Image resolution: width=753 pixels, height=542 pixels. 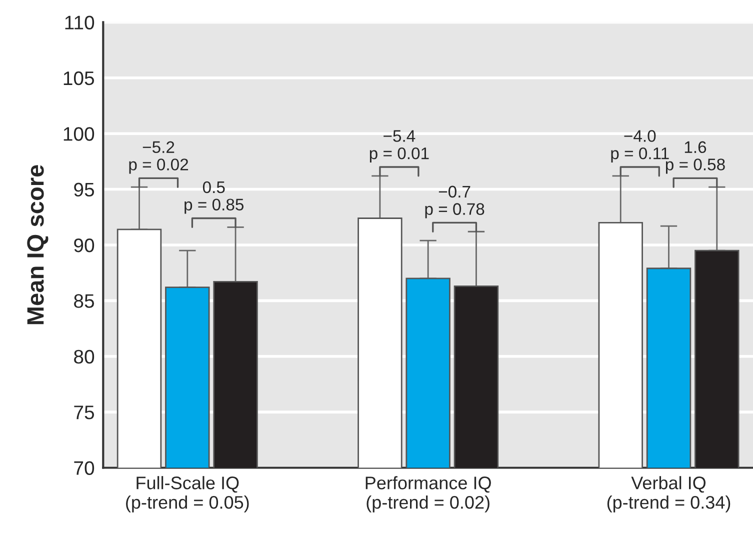 I want to click on annotation: −5.4 p = 0.01, so click(x=399, y=146).